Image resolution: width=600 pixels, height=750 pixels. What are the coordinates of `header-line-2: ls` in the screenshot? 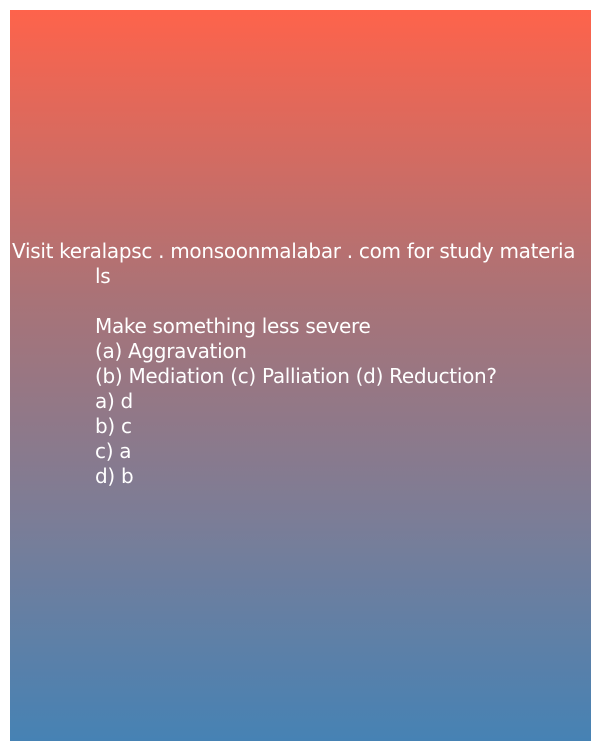 It's located at (103, 276).